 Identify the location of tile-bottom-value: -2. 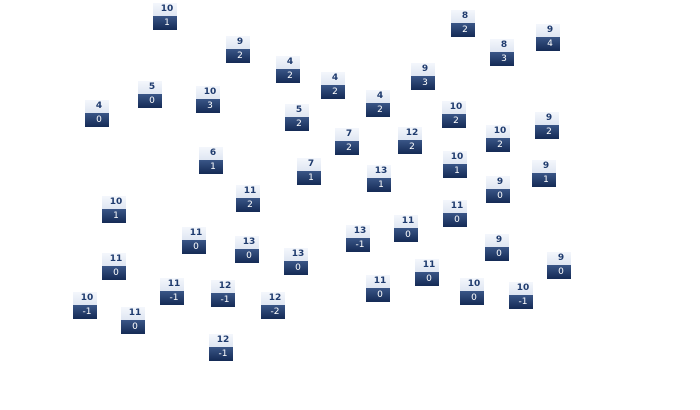
(273, 312).